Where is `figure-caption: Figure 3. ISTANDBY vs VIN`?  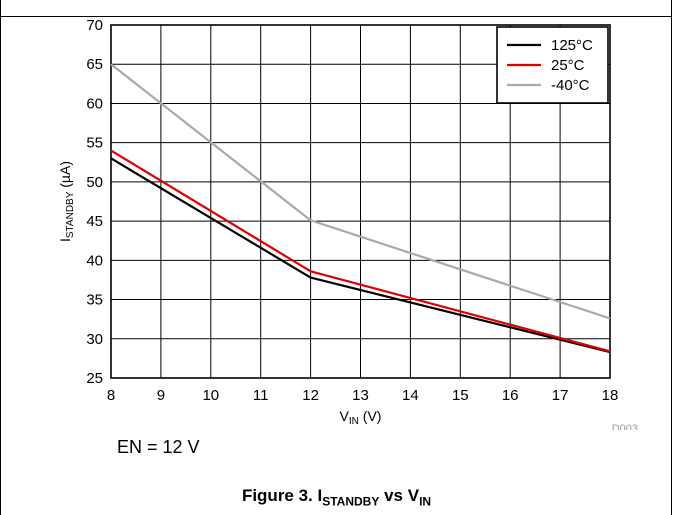 figure-caption: Figure 3. ISTANDBY vs VIN is located at coordinates (336, 497).